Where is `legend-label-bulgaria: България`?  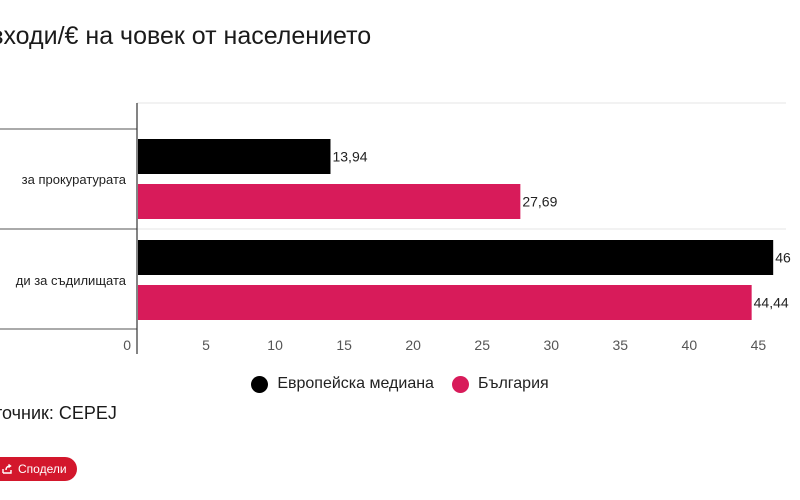
legend-label-bulgaria: България is located at coordinates (513, 383).